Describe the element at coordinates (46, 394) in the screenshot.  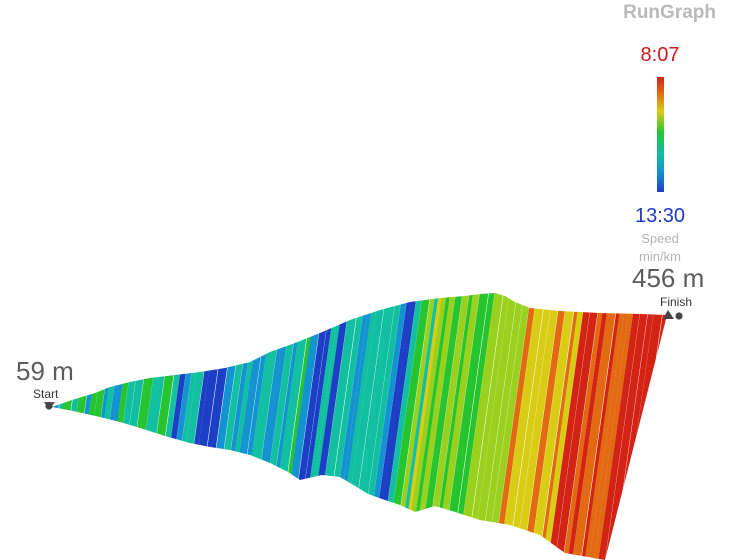
I see `start-label: Start` at that location.